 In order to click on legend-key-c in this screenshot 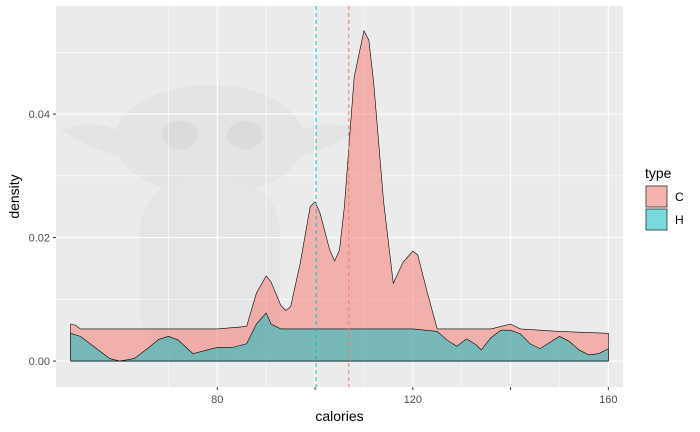, I will do `click(656, 196)`.